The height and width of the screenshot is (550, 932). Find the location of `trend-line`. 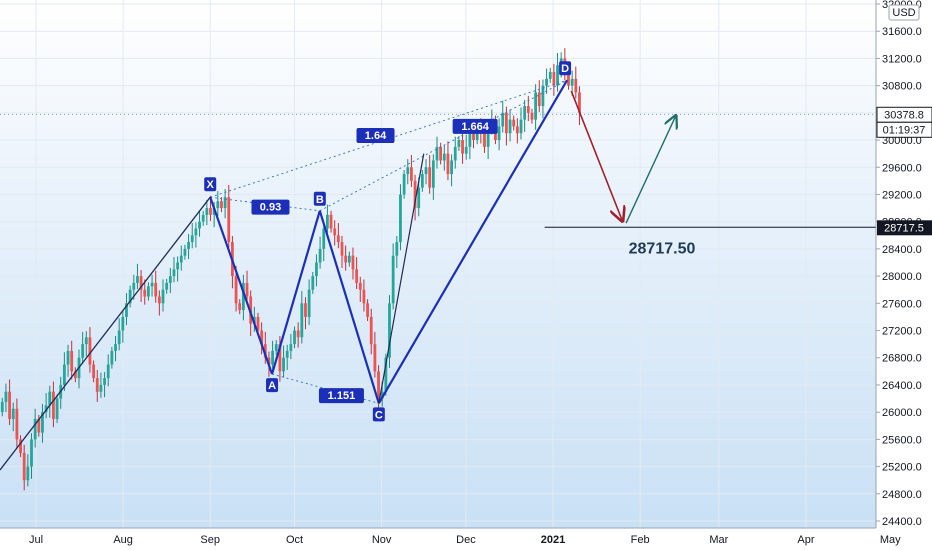

trend-line is located at coordinates (105, 333).